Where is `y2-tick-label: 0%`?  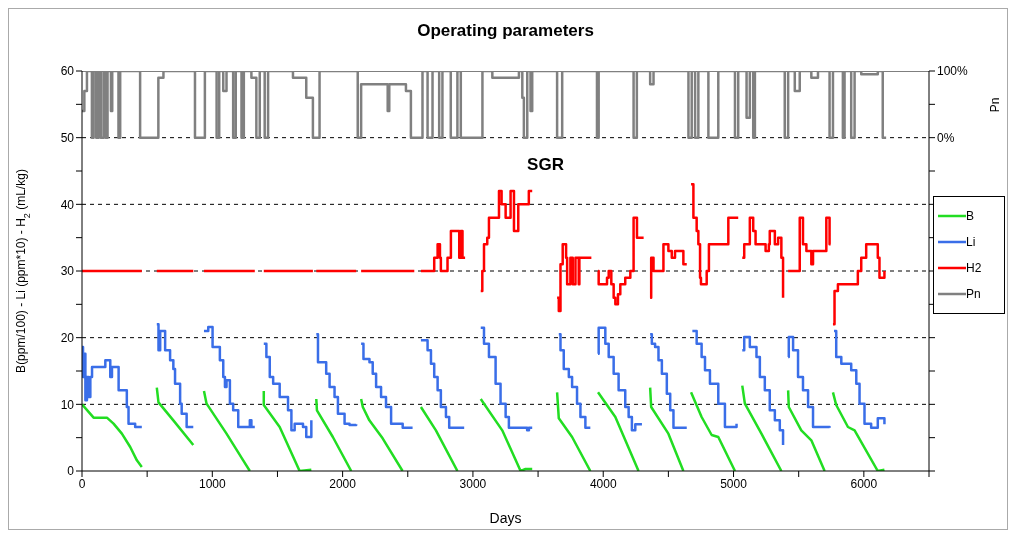 y2-tick-label: 0% is located at coordinates (946, 137).